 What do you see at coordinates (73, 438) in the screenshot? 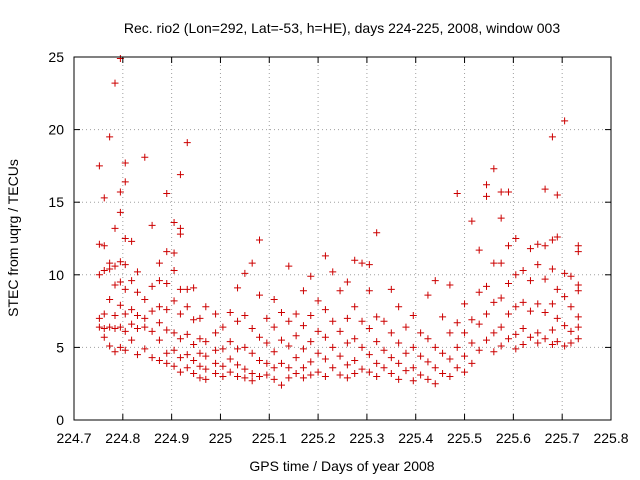
I see `x-tick-label: 224.7` at bounding box center [73, 438].